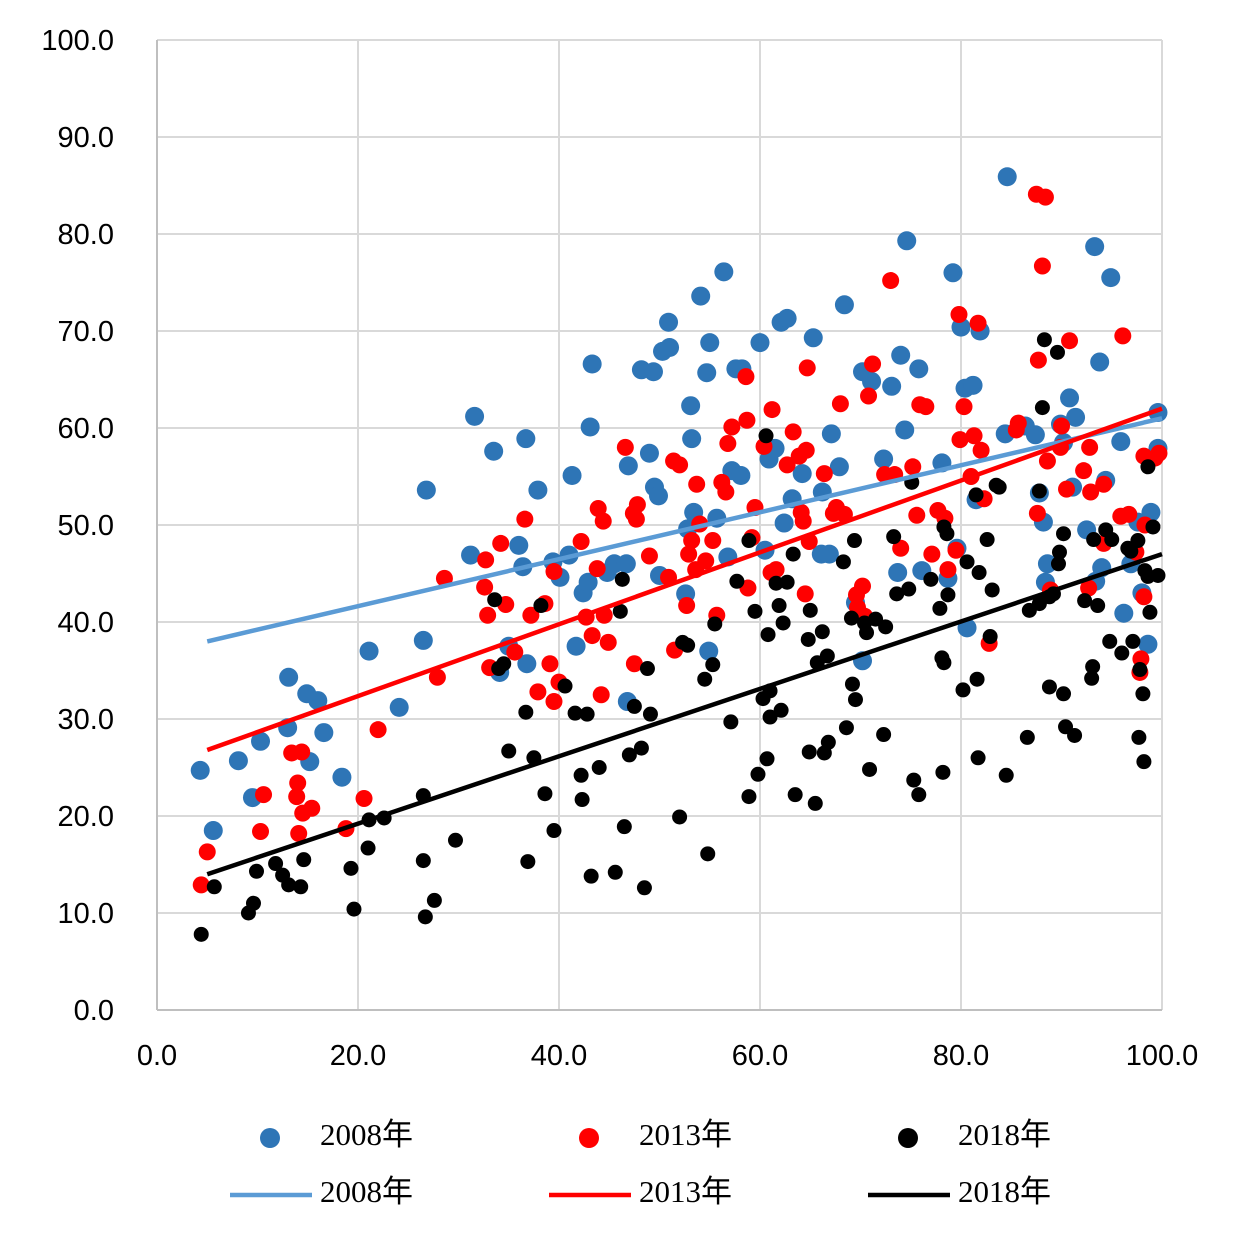 The image size is (1237, 1246). Describe the element at coordinates (358, 1056) in the screenshot. I see `x-tick-label: 20.0` at that location.